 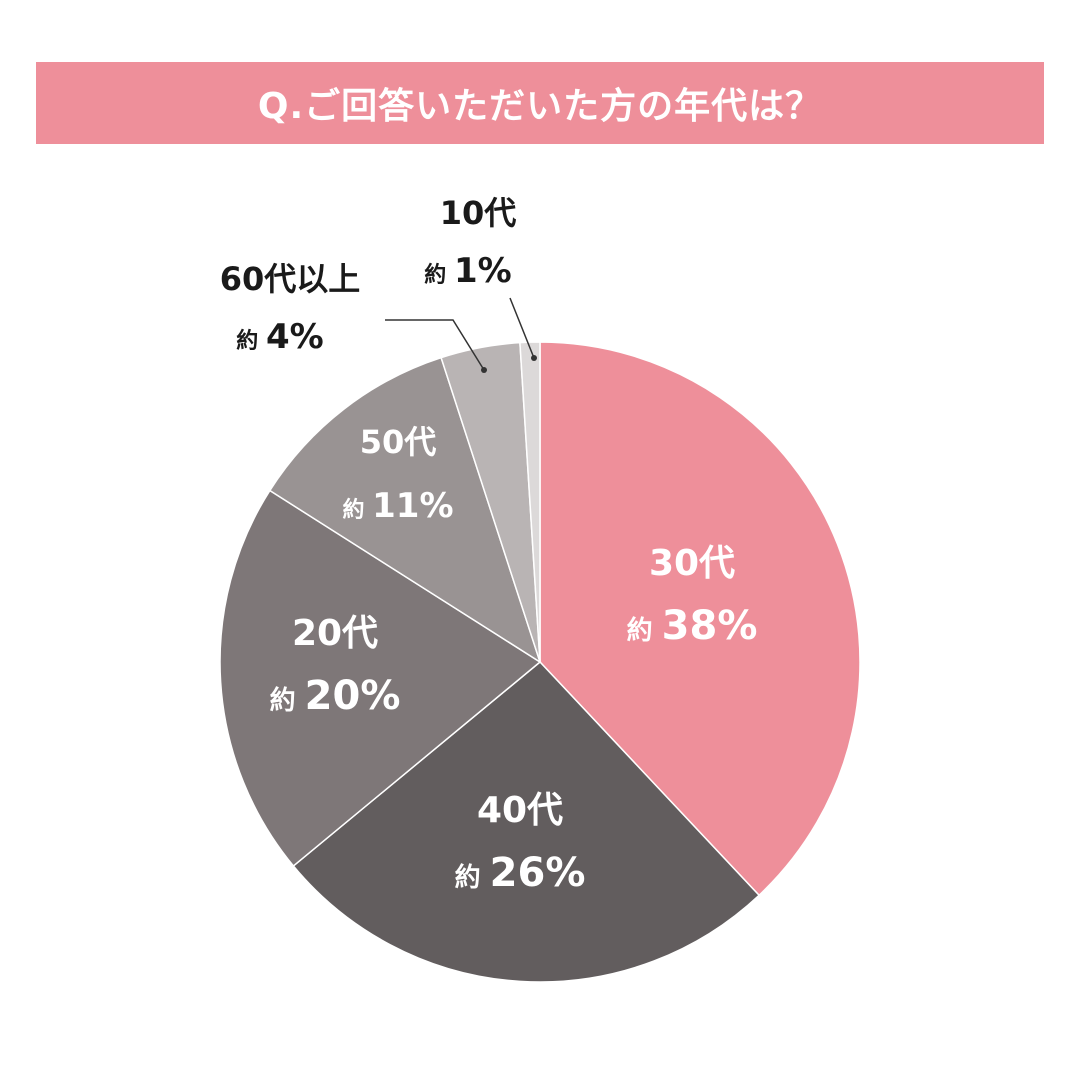 What do you see at coordinates (478, 213) in the screenshot?
I see `slice-label-5: 10代` at bounding box center [478, 213].